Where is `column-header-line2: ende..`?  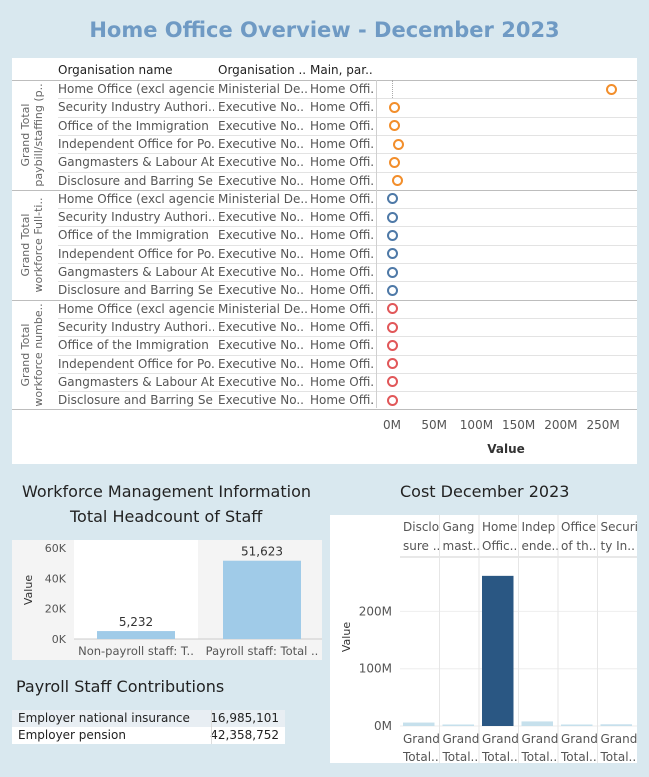 column-header-line2: ende.. is located at coordinates (541, 546).